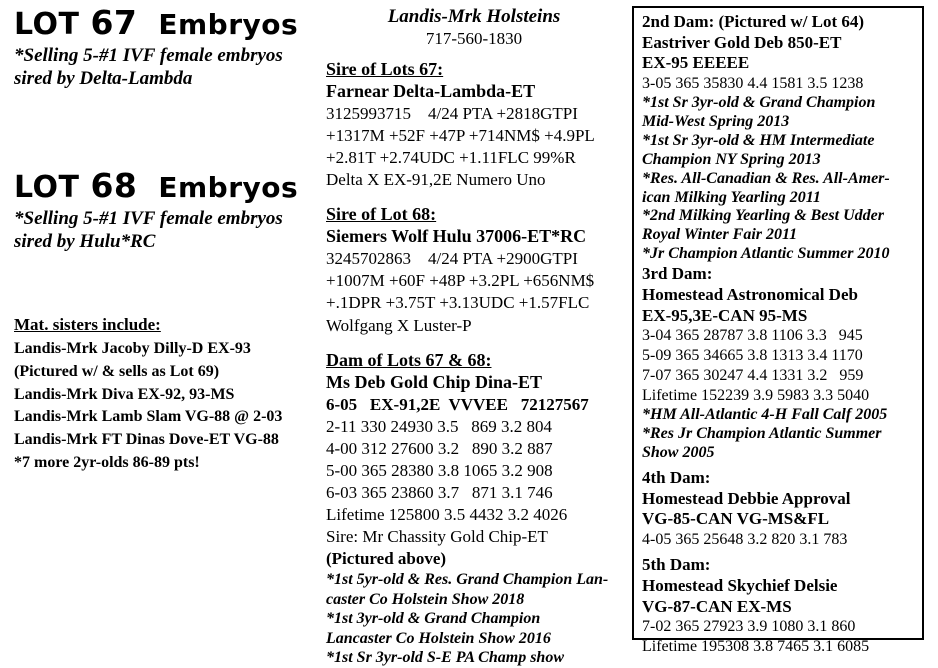  What do you see at coordinates (676, 565) in the screenshot?
I see `fifth-dam-heading: 5th Dam:` at bounding box center [676, 565].